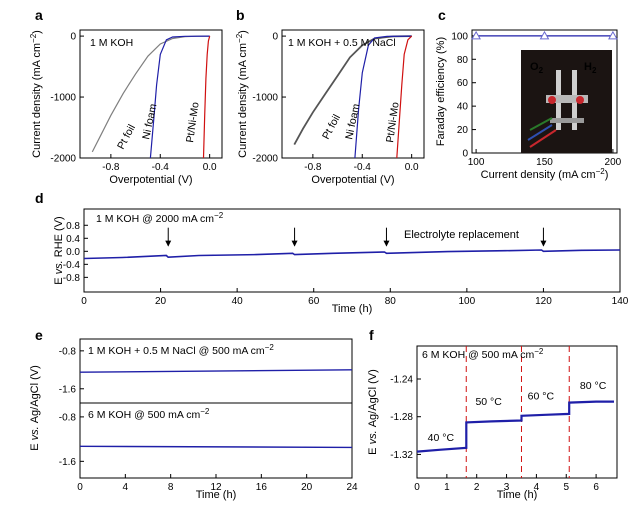  Describe the element at coordinates (463, 130) in the screenshot. I see `panel-c-ytick-label: 20` at that location.